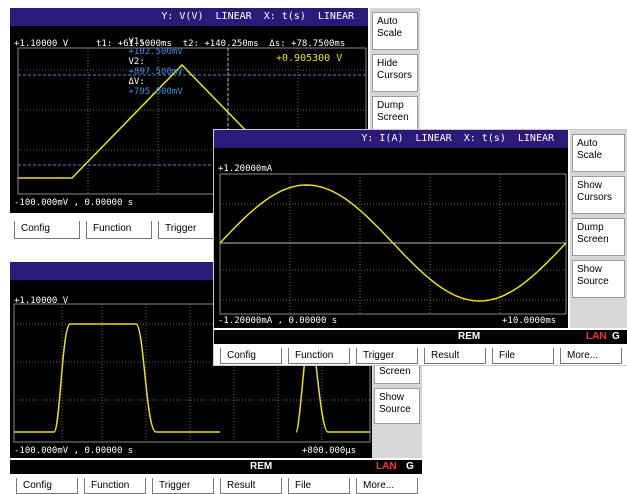  What do you see at coordinates (391, 139) in the screenshot?
I see `plot-title-3: Y: I(A) LINEAR X: t(s) LINEAR` at bounding box center [391, 139].